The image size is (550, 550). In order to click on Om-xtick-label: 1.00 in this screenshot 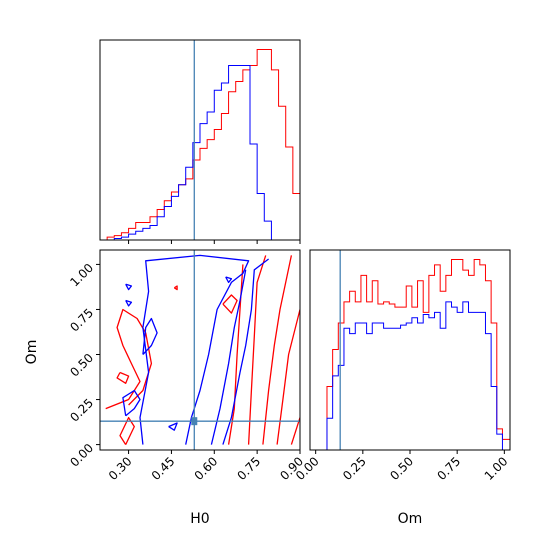, I will do `click(496, 468)`.